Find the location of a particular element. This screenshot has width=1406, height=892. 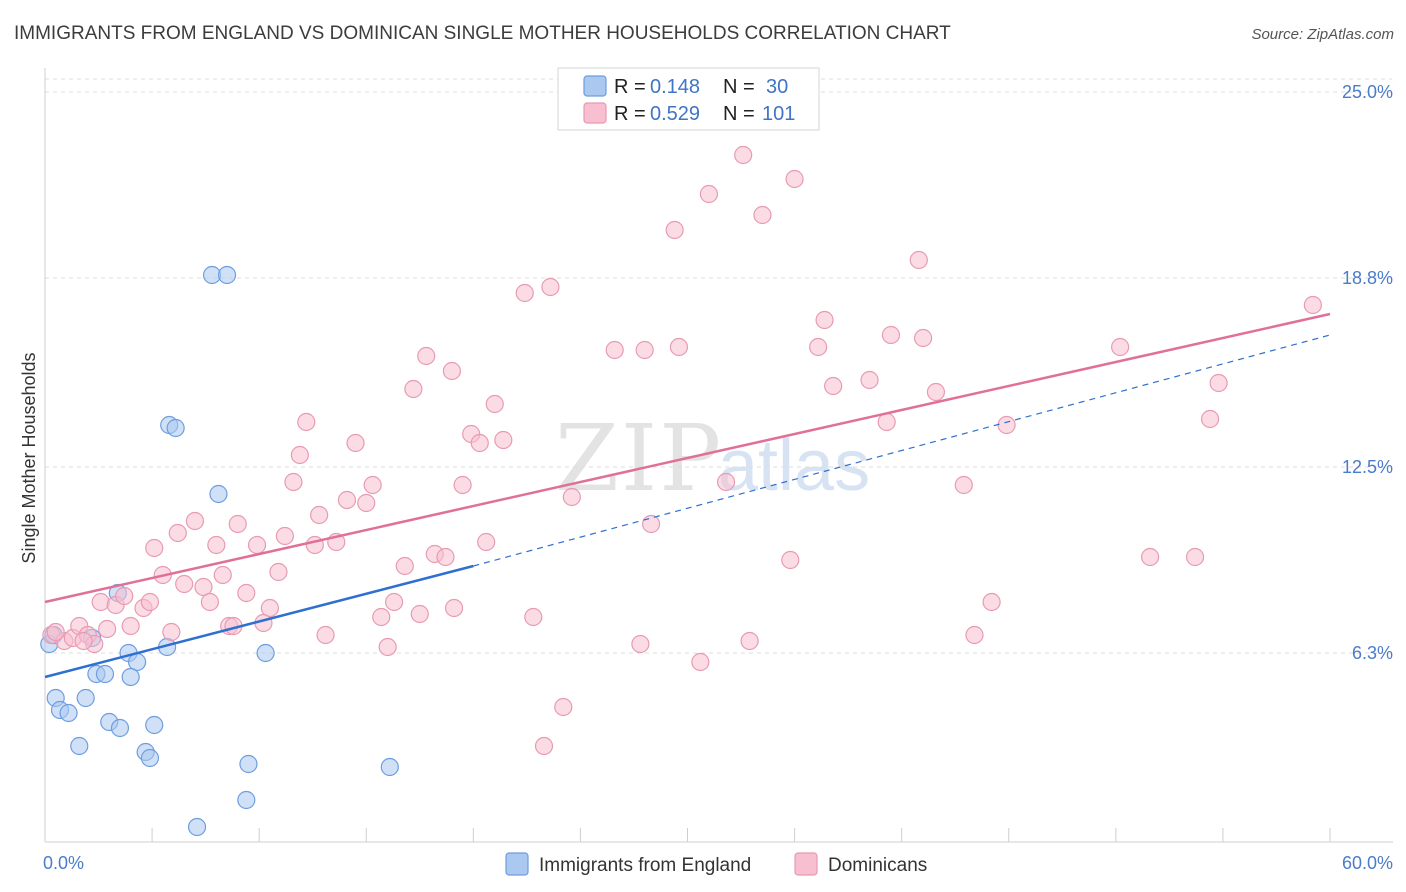

legend-box: R = 0.148 N = 30 R = 0.529 N = 101 is located at coordinates (688, 99).